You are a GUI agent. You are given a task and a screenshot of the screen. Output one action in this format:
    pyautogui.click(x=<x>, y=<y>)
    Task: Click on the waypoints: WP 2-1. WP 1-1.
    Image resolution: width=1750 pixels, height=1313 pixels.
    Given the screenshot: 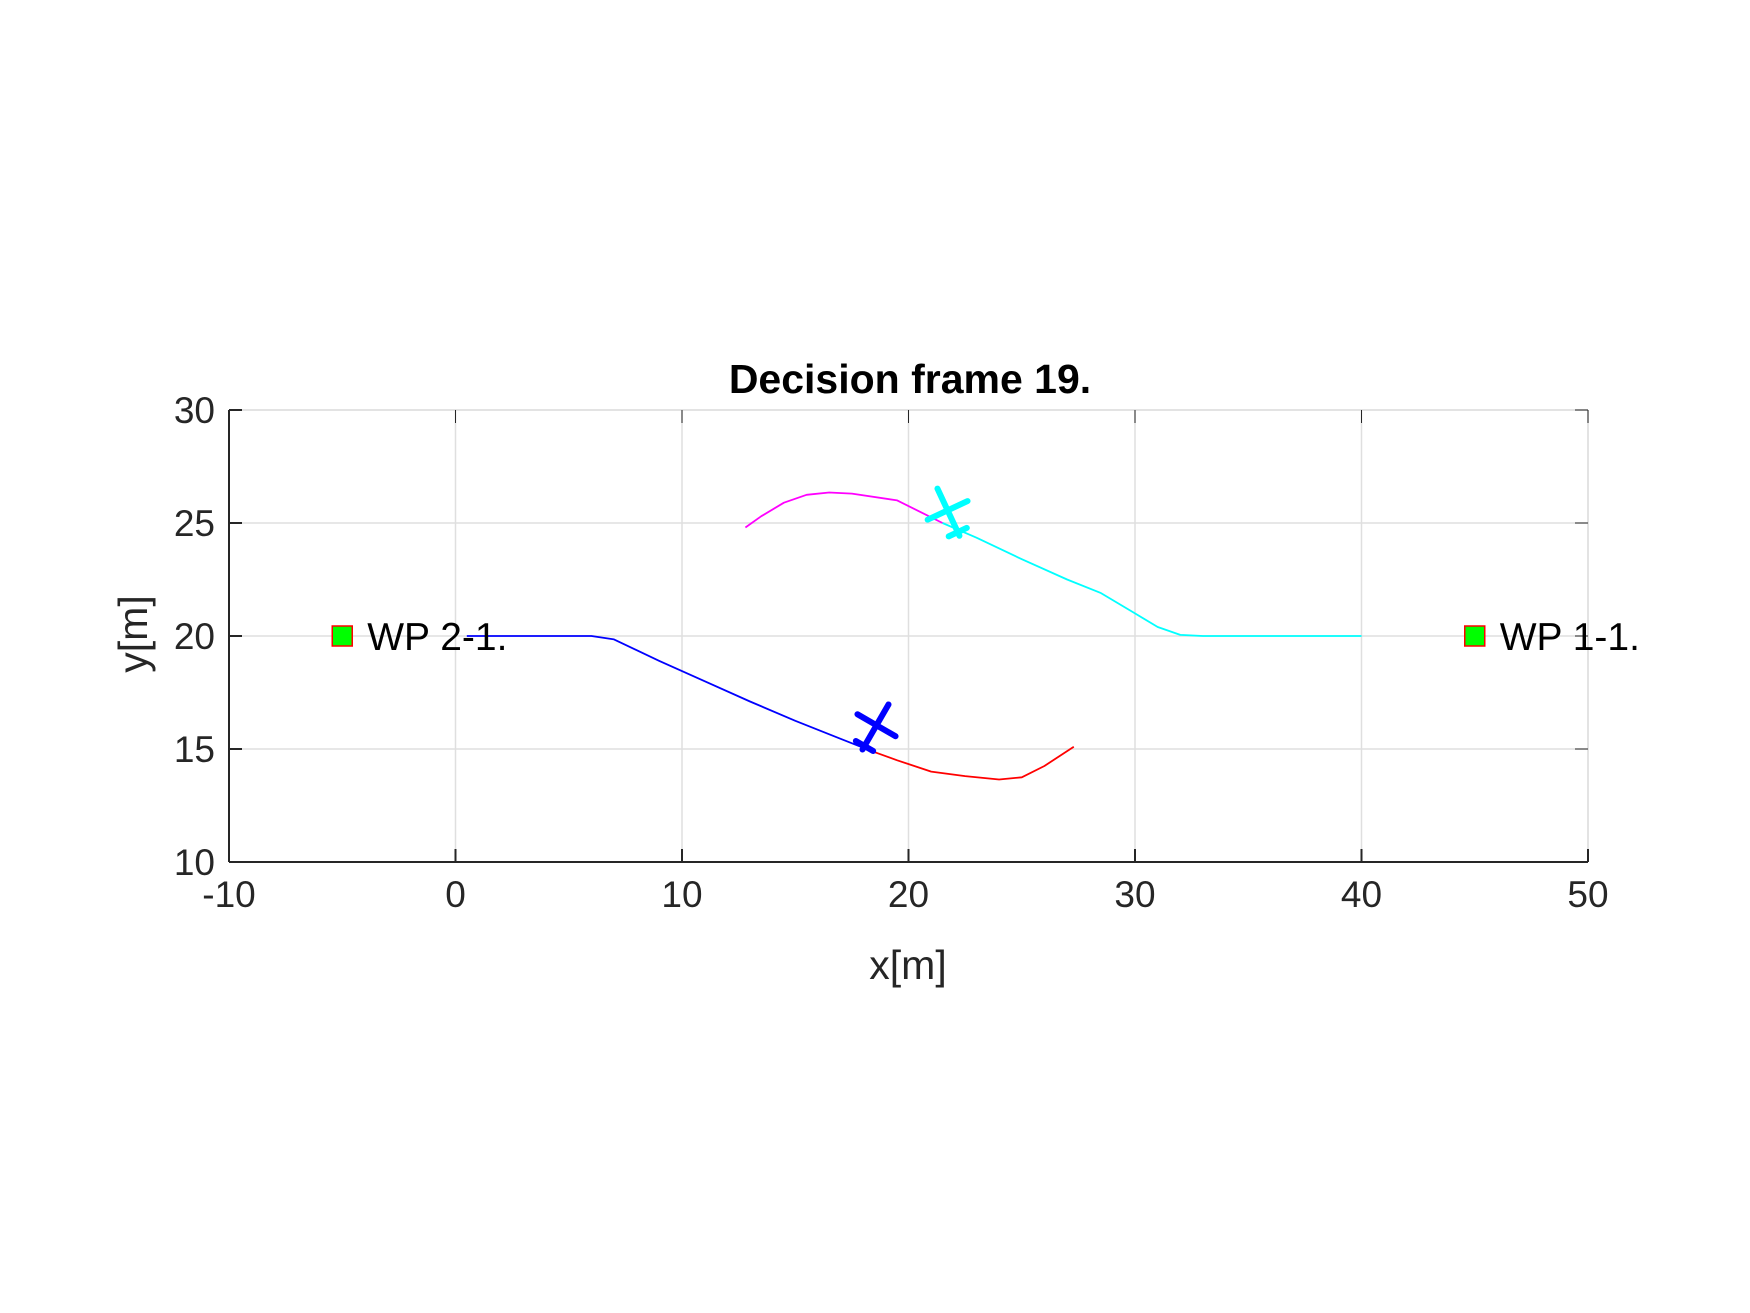 What is the action you would take?
    pyautogui.click(x=985, y=637)
    